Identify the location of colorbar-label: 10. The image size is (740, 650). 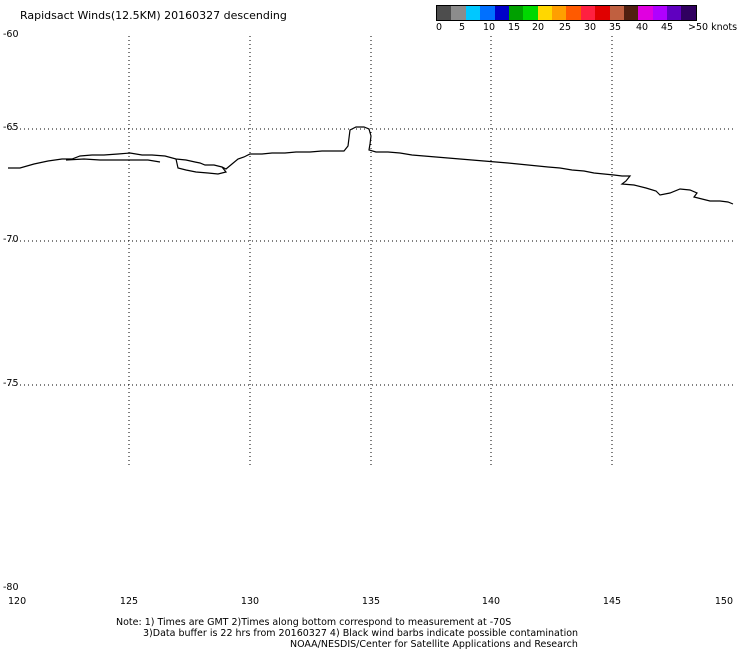
(489, 27).